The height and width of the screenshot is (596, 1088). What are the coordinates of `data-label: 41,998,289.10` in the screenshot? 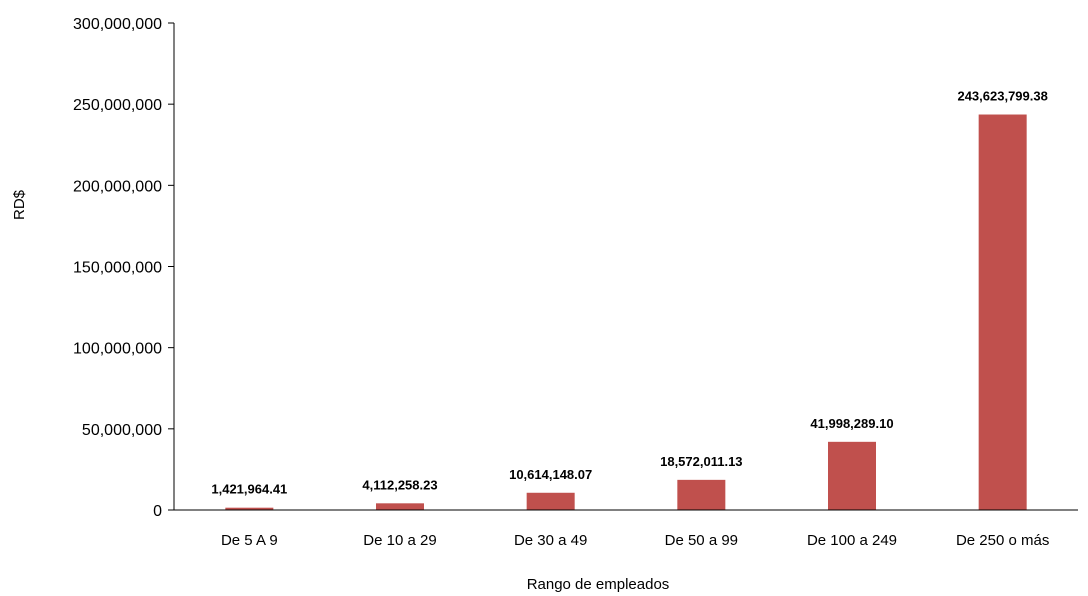 It's located at (851, 423).